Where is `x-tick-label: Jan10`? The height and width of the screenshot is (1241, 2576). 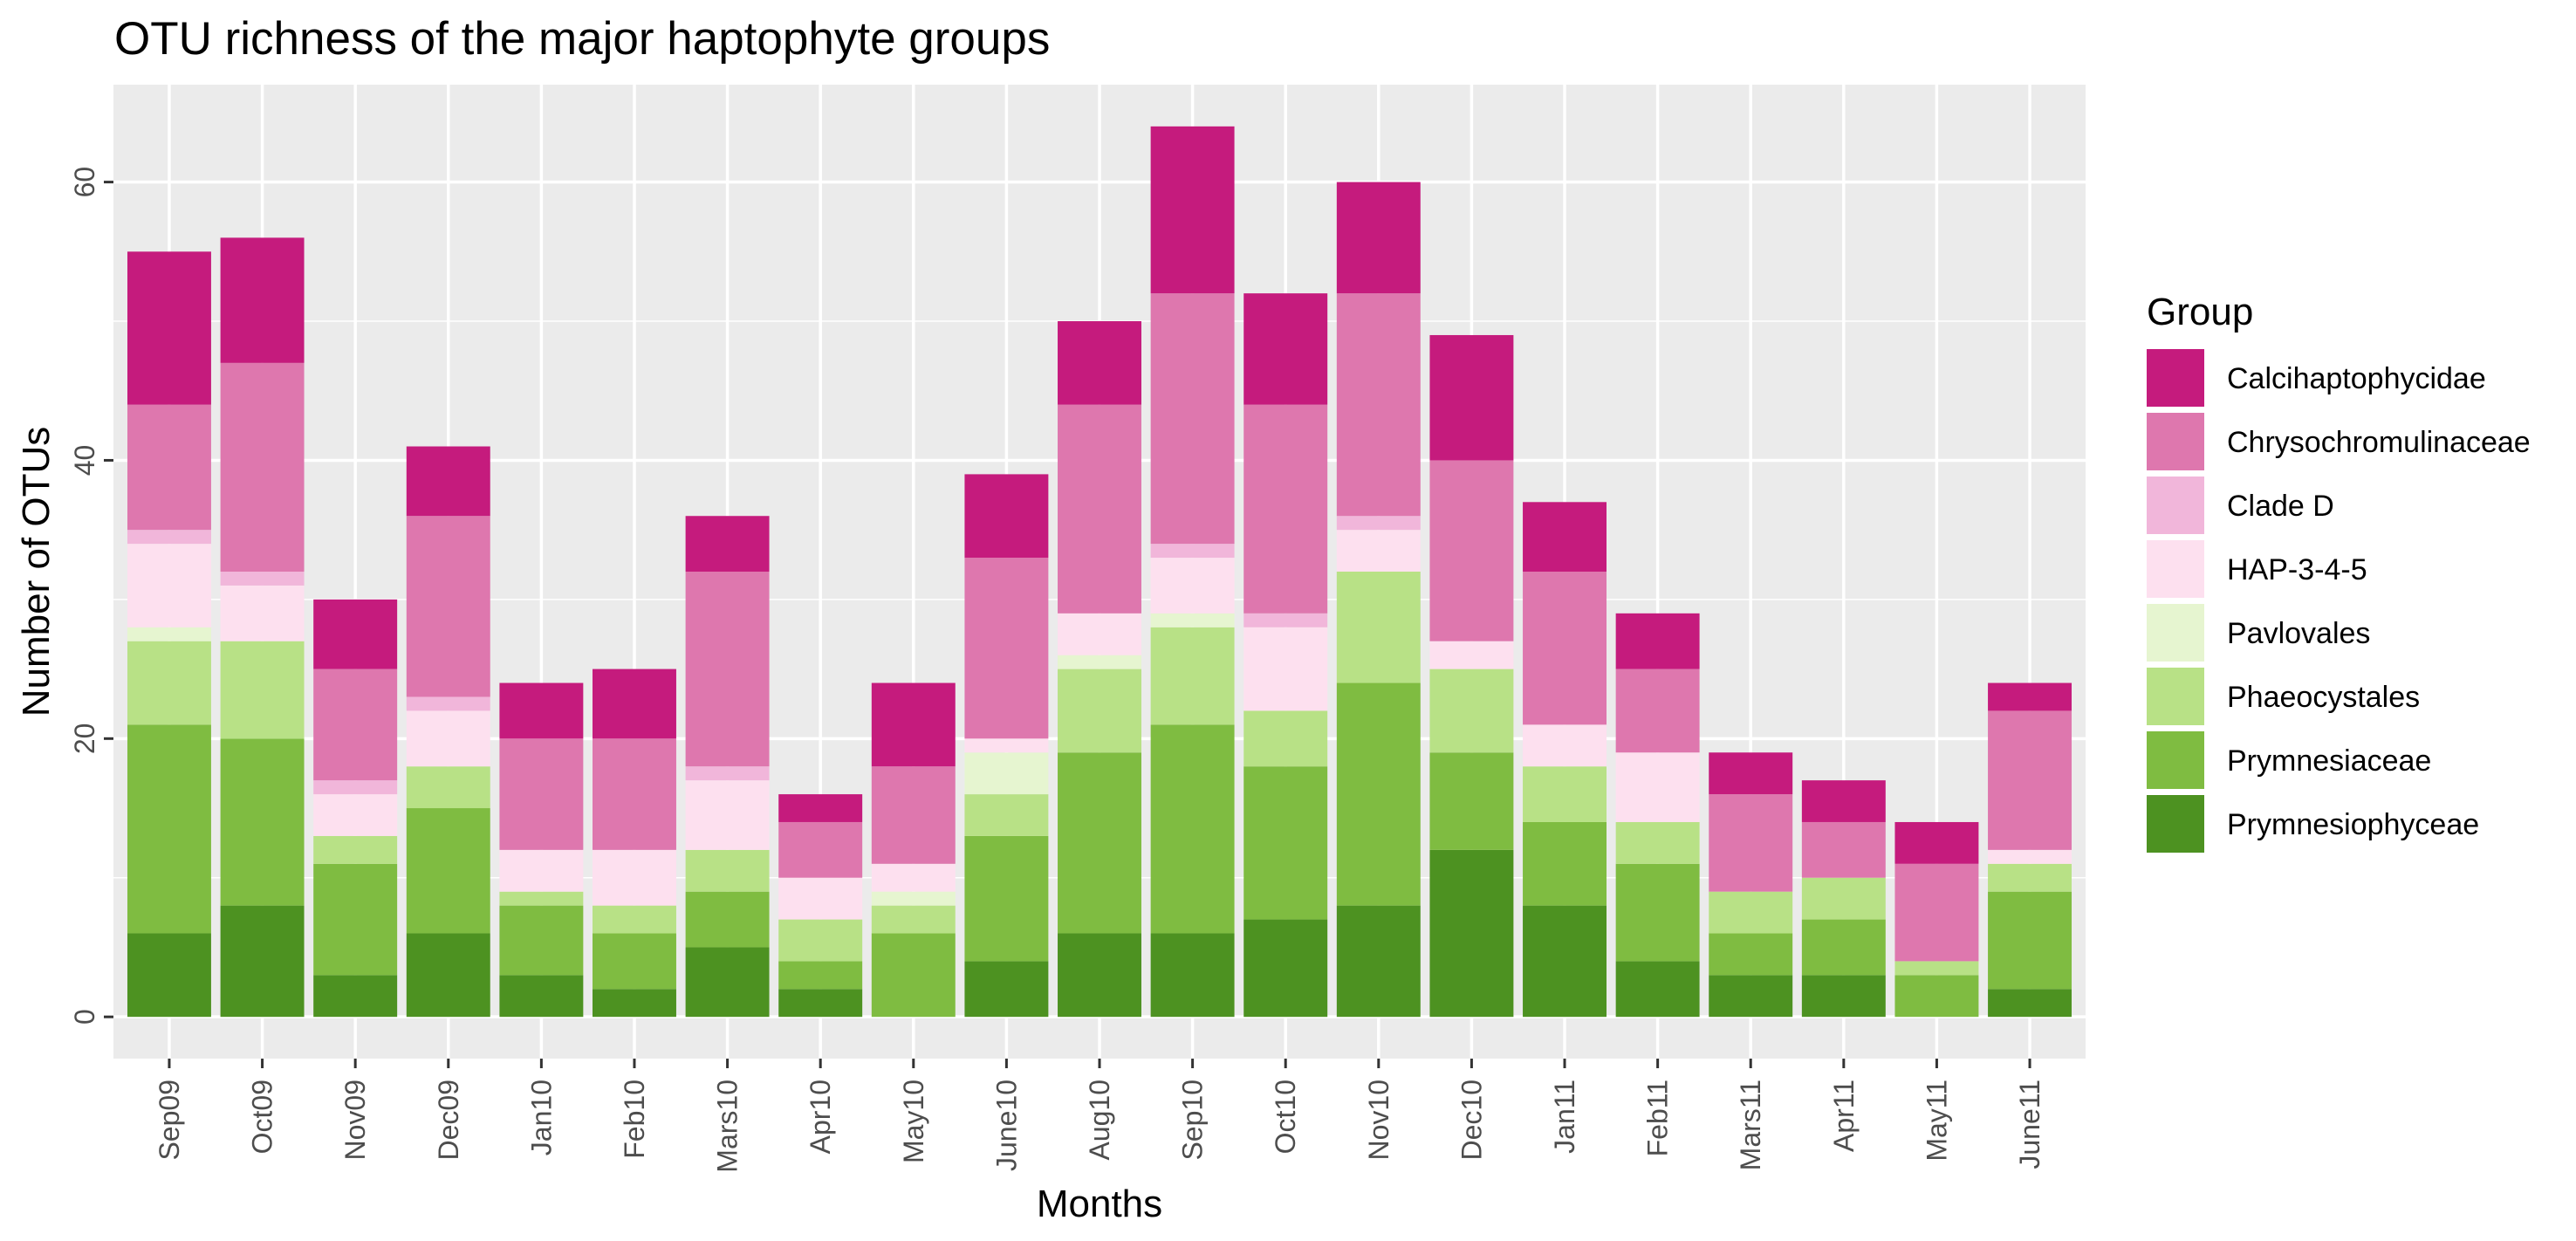 x-tick-label: Jan10 is located at coordinates (541, 1117).